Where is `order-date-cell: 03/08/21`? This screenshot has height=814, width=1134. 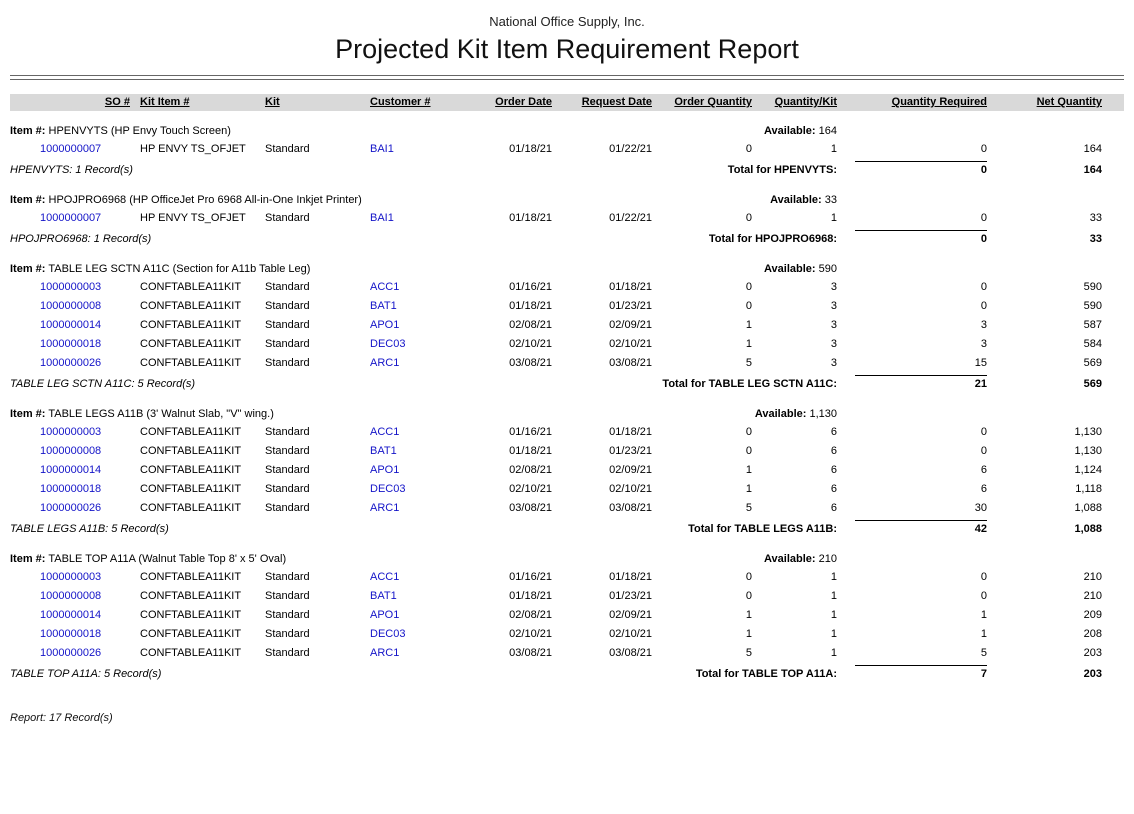
order-date-cell: 03/08/21 is located at coordinates (530, 363).